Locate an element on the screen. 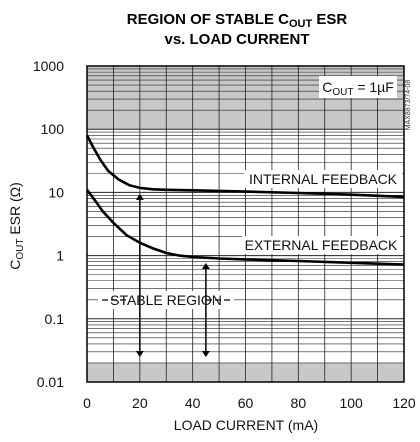 The image size is (420, 442). x-tick-label: 80 is located at coordinates (299, 403).